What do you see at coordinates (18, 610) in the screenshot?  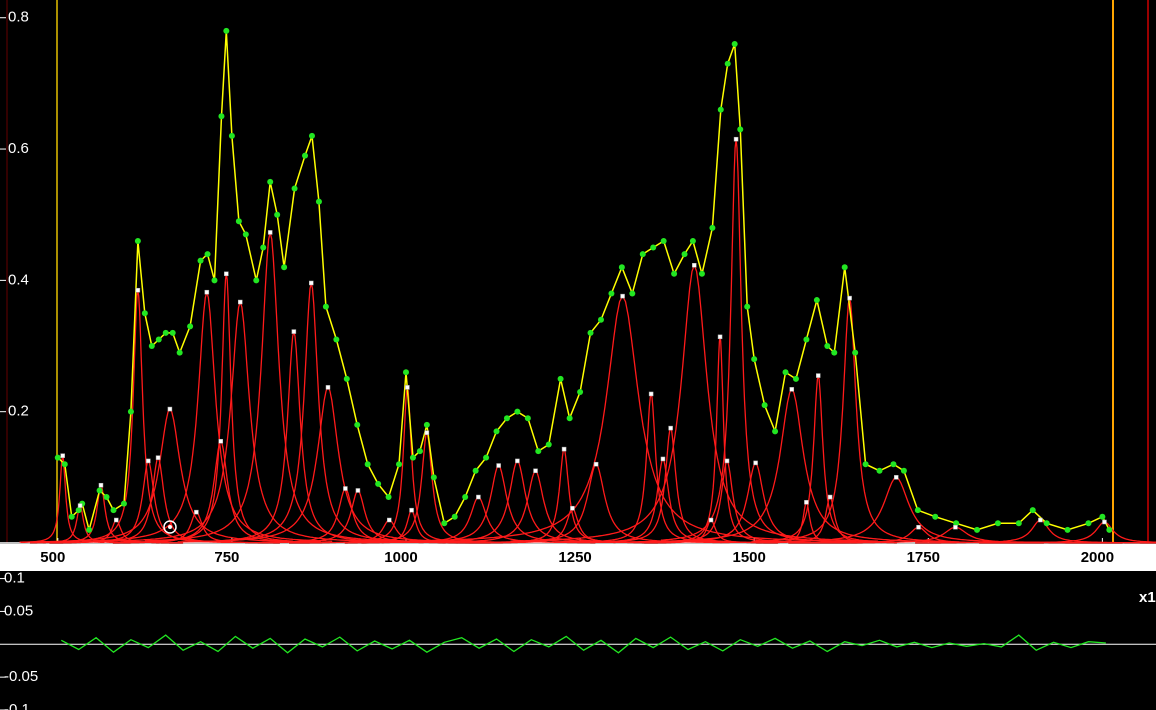 I see `y-tick-label: 0.05` at bounding box center [18, 610].